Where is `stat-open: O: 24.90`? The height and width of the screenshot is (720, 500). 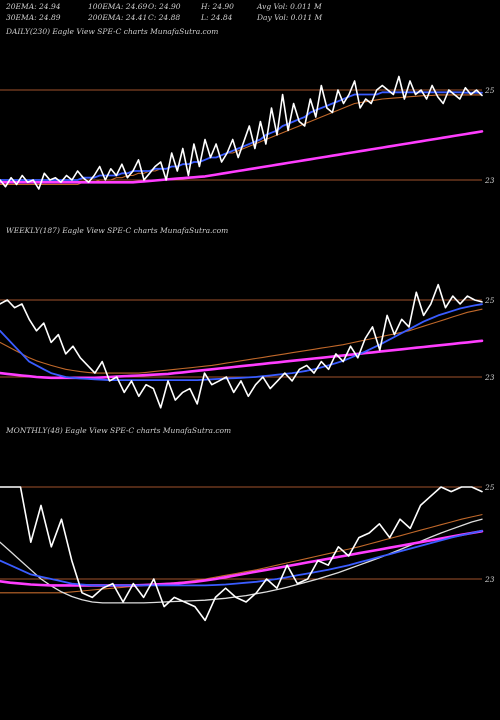 stat-open: O: 24.90 is located at coordinates (164, 6).